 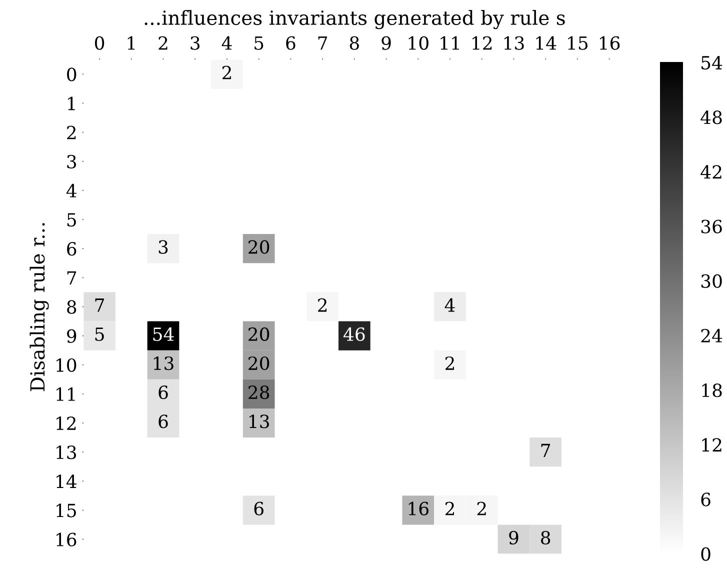 I want to click on color-bar-label: 36, so click(x=711, y=227).